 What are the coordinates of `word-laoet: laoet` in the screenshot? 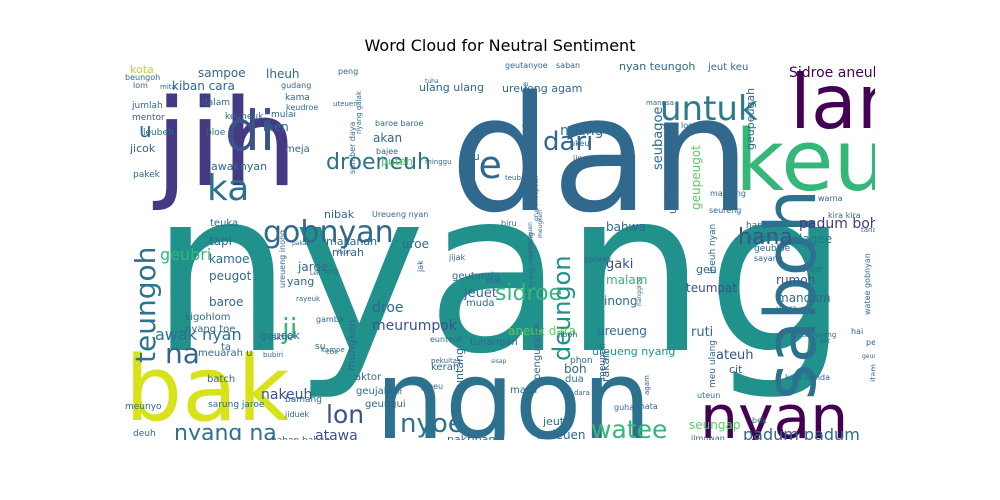 It's located at (395, 392).